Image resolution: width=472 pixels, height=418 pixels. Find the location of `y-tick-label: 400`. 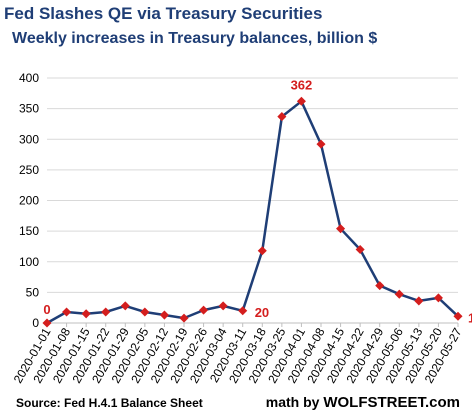

y-tick-label: 400 is located at coordinates (29, 78).